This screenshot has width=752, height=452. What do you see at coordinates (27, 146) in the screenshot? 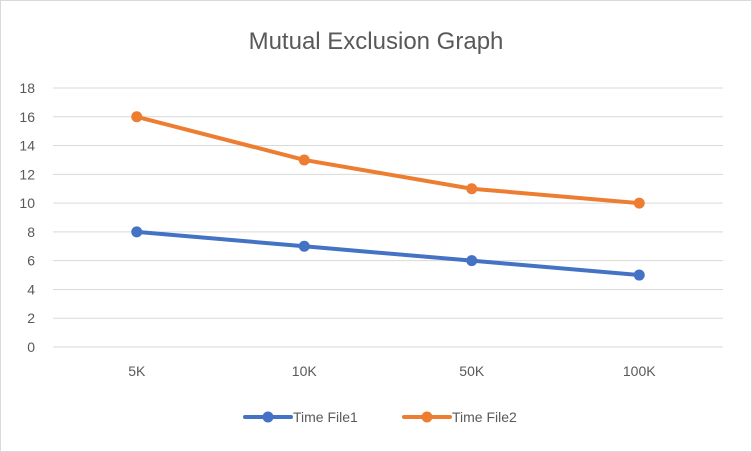
I see `y-tick-label: 14` at bounding box center [27, 146].